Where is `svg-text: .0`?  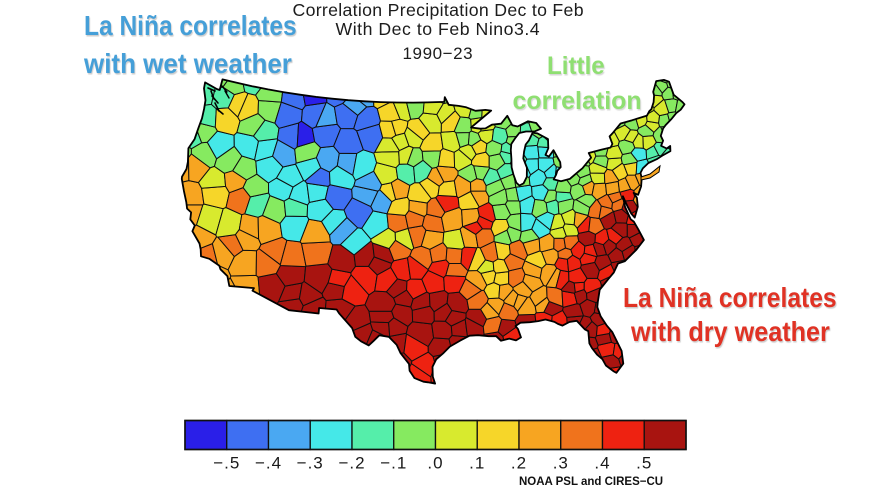 svg-text: .0 is located at coordinates (435, 463).